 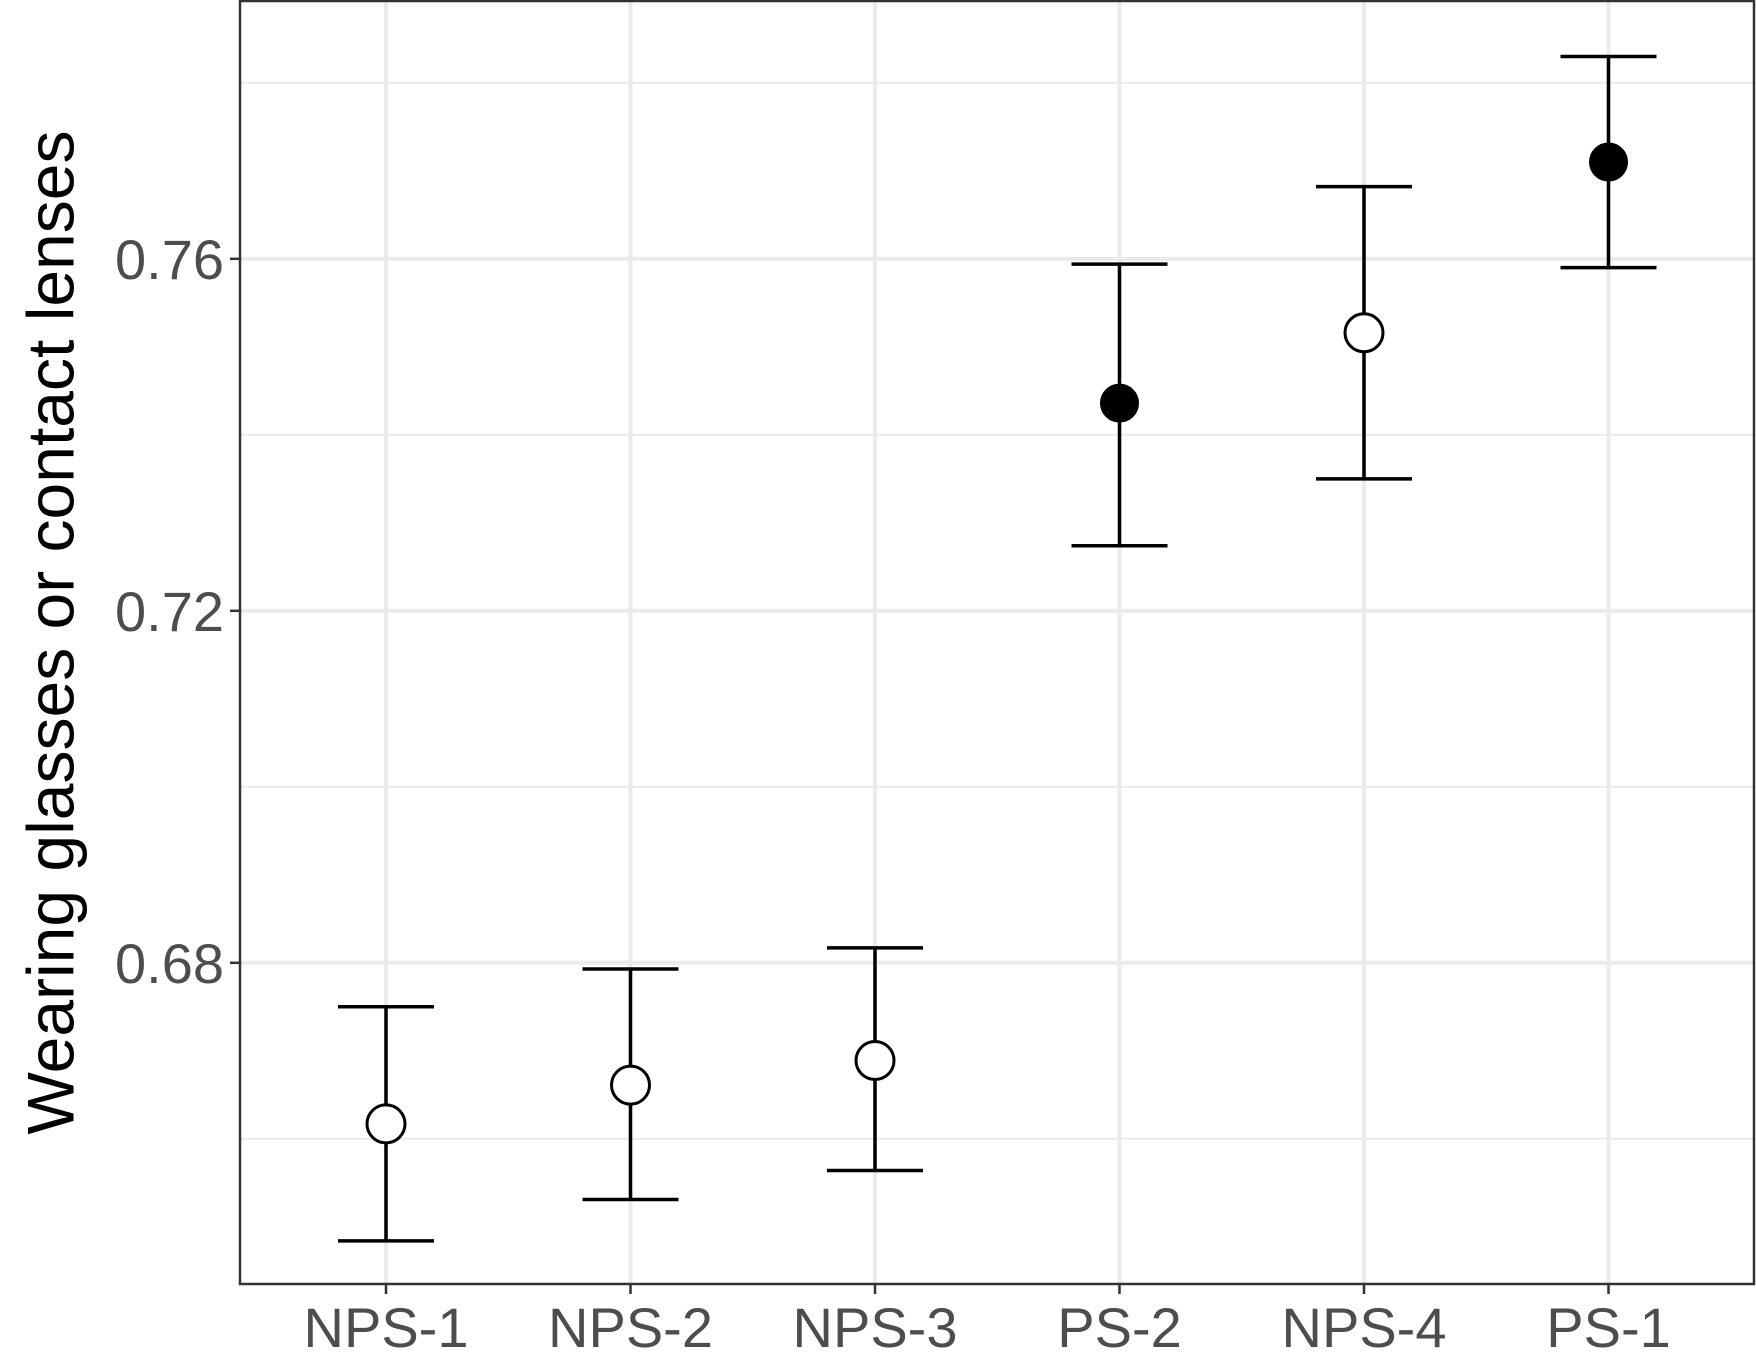 I want to click on y-axis-title: Wearing glasses or contact lenses, so click(x=50, y=633).